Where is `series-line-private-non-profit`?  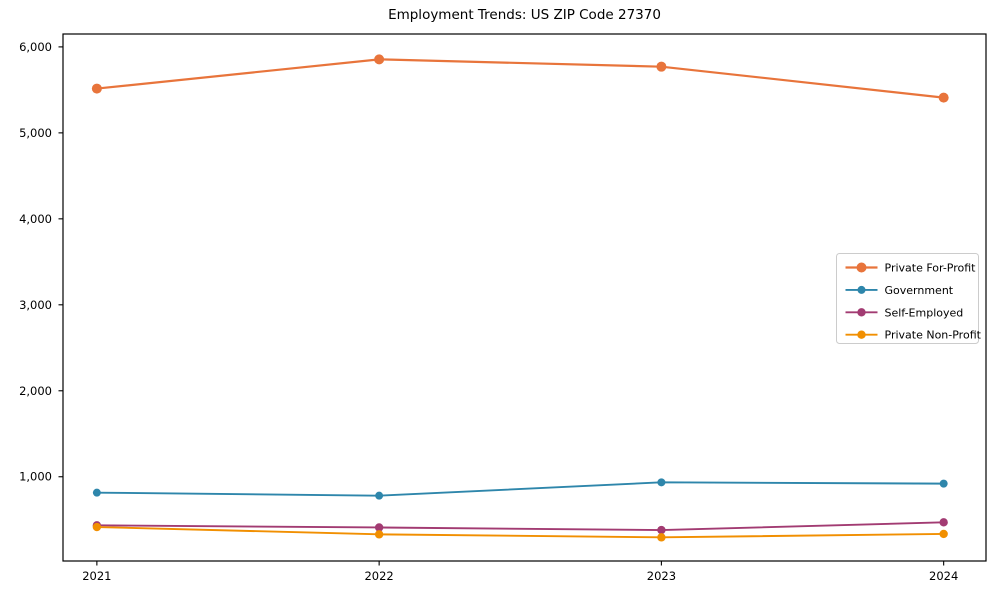 series-line-private-non-profit is located at coordinates (520, 532).